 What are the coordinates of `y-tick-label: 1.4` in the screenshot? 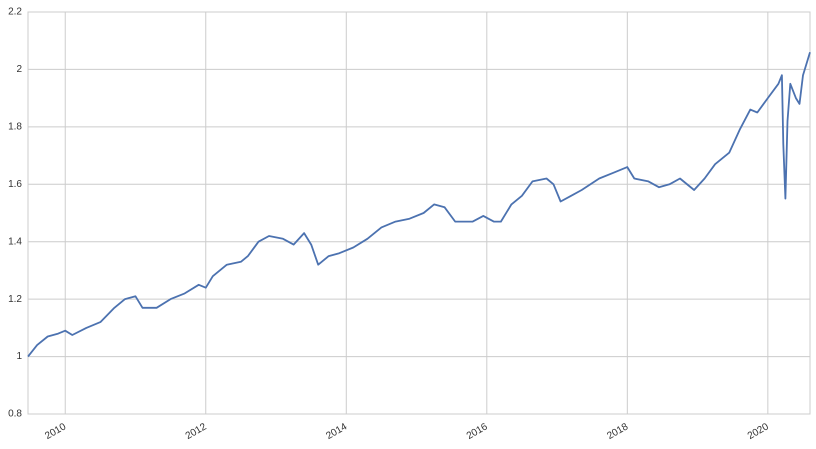 It's located at (15, 241).